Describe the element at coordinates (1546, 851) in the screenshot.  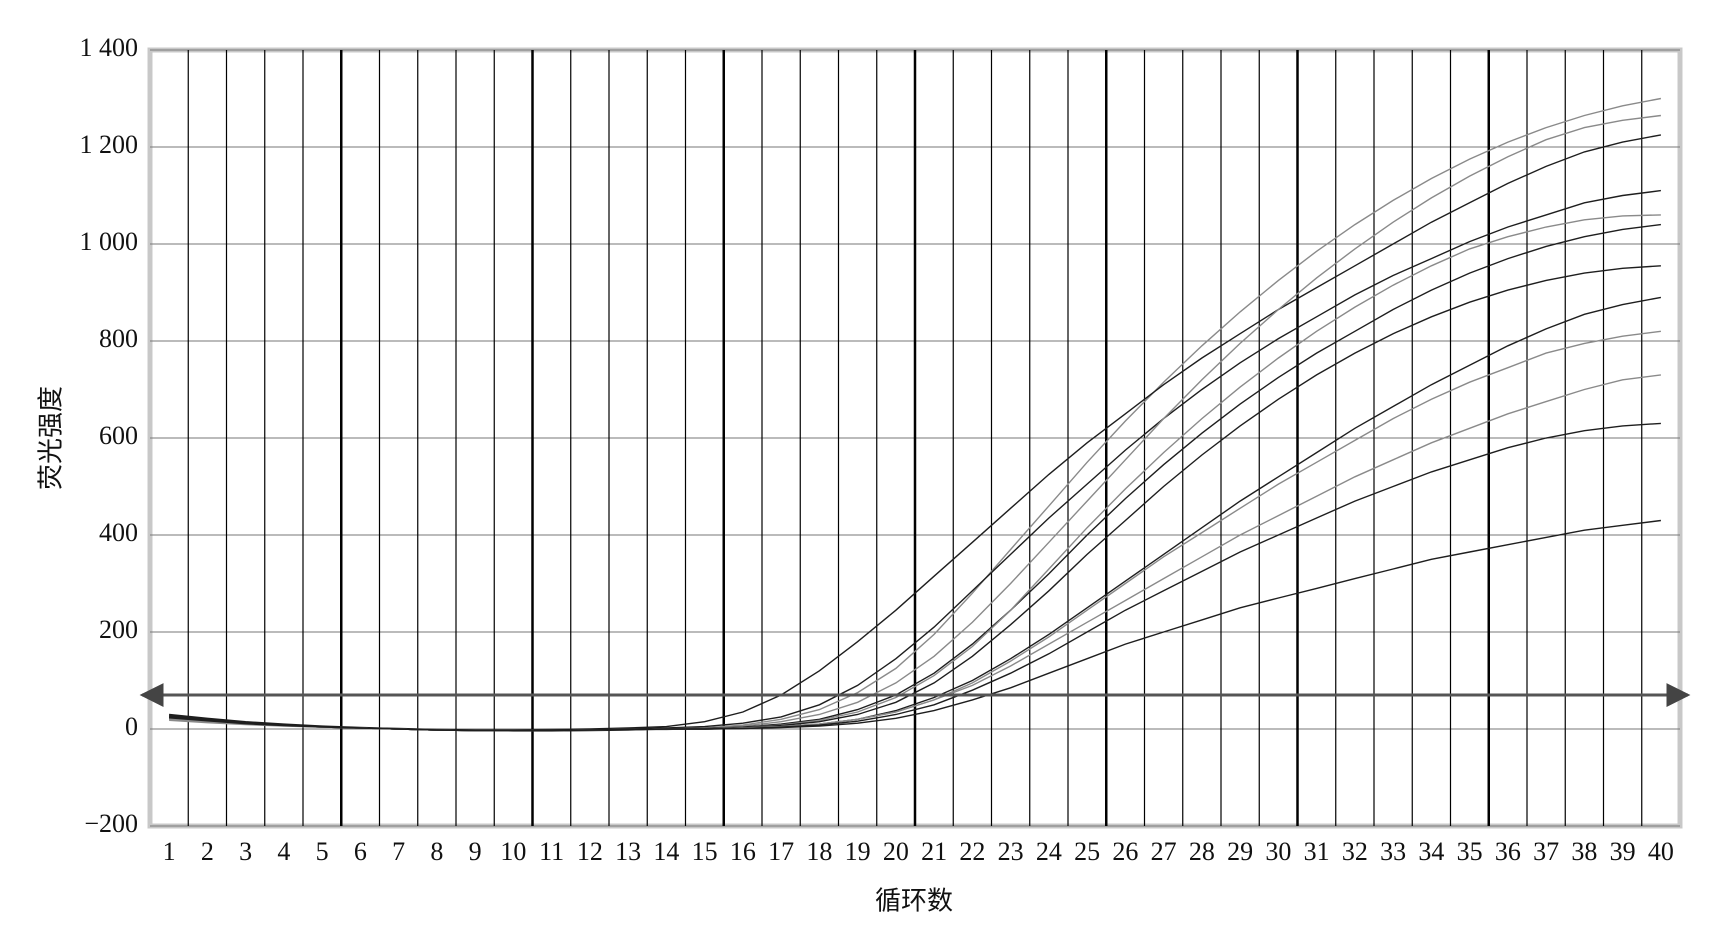
I see `x-tick-label: 37` at that location.